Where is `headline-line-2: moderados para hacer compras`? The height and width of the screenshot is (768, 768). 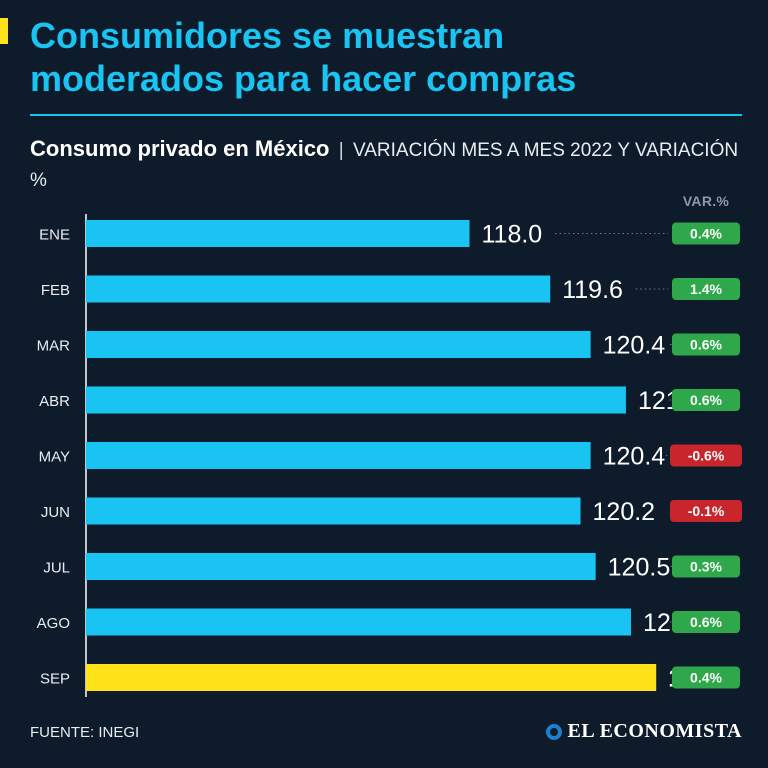
headline-line-2: moderados para hacer compras is located at coordinates (303, 78).